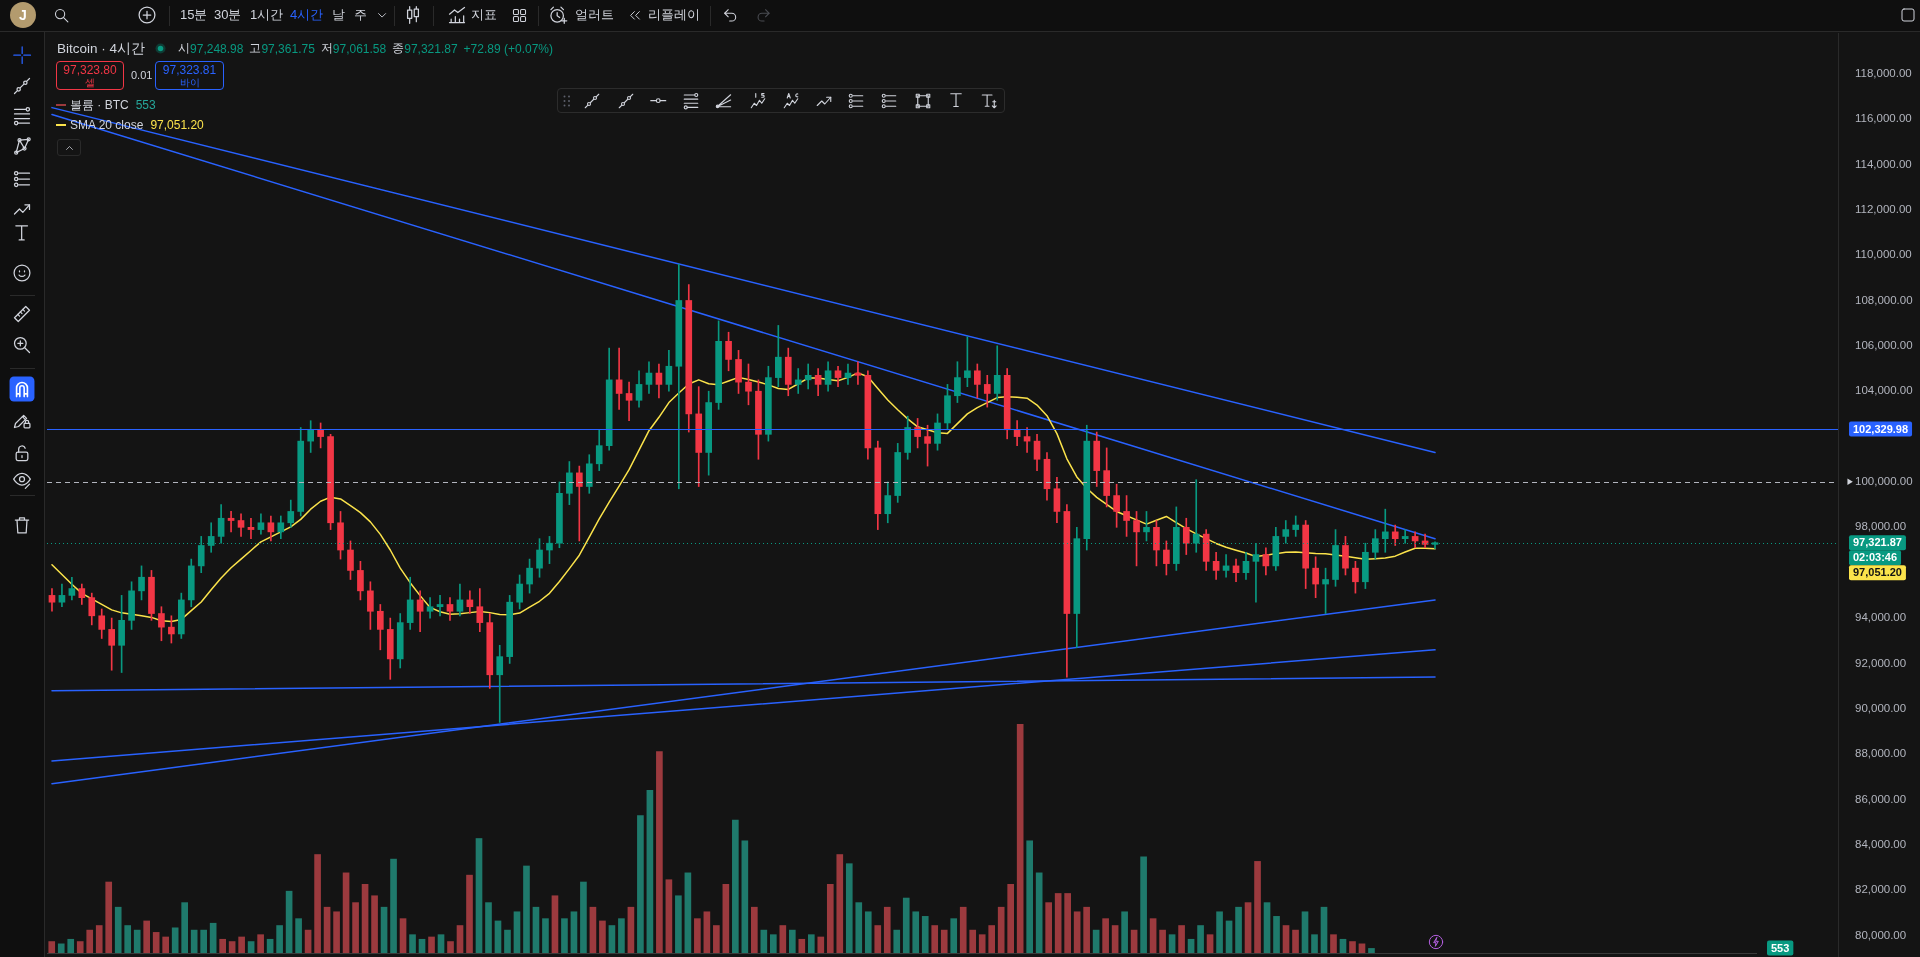 The image size is (1920, 957). I want to click on annotation: 553, so click(145, 105).